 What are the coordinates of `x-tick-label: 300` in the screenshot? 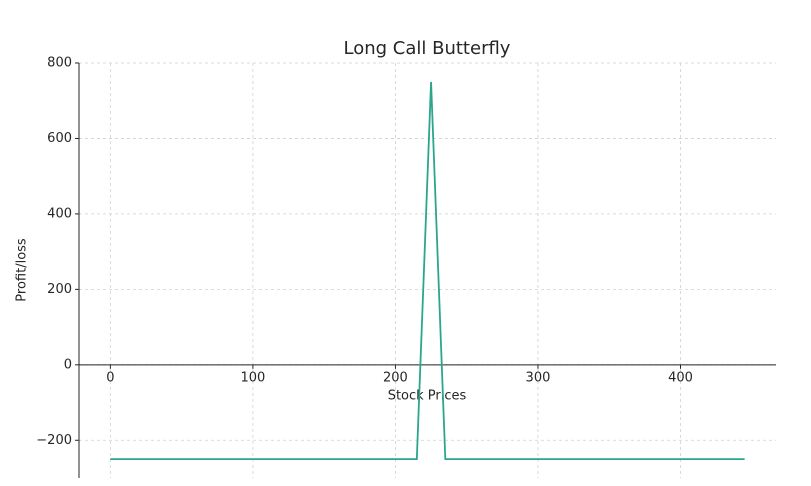 It's located at (538, 377).